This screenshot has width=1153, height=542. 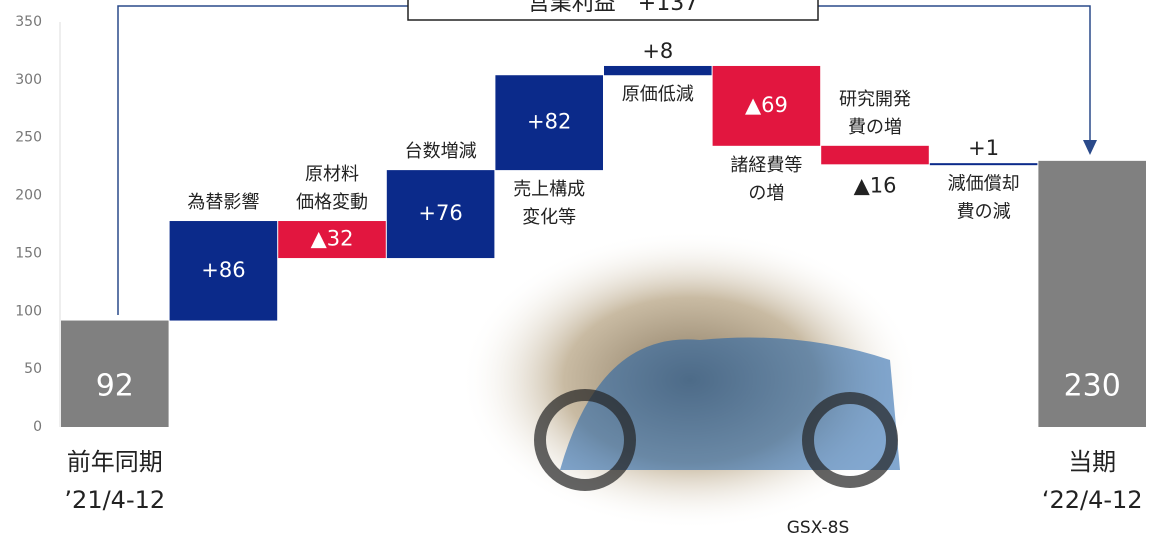 What do you see at coordinates (28, 138) in the screenshot?
I see `y-tick-label: 250` at bounding box center [28, 138].